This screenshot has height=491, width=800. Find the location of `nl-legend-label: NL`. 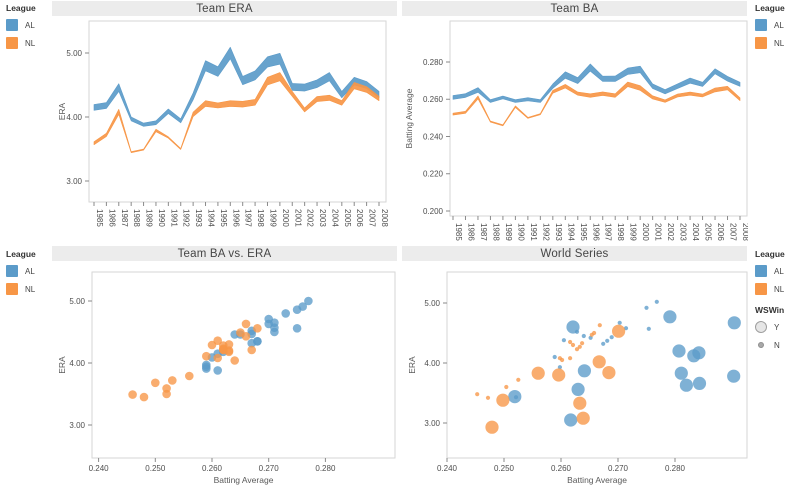

nl-legend-label: NL is located at coordinates (779, 289).